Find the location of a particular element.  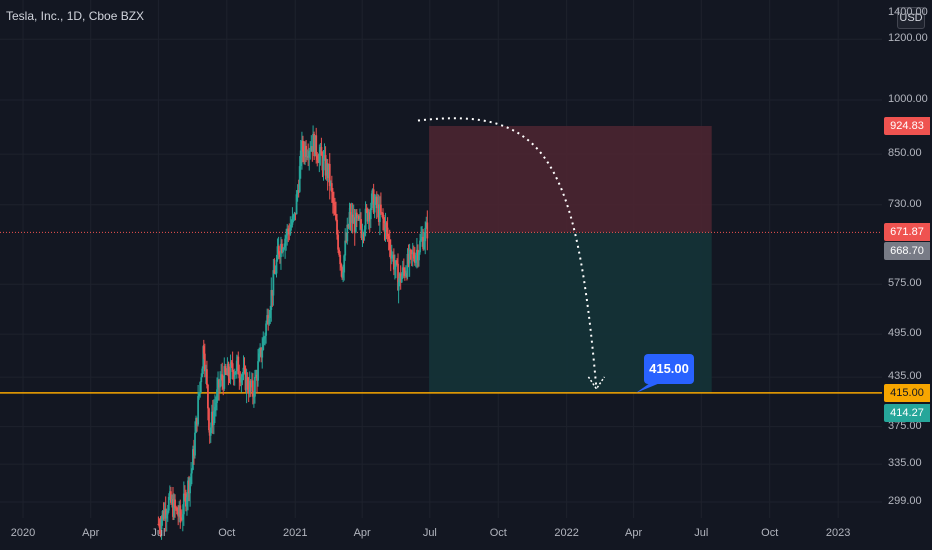

y-tick-label: 299.00 is located at coordinates (905, 501).